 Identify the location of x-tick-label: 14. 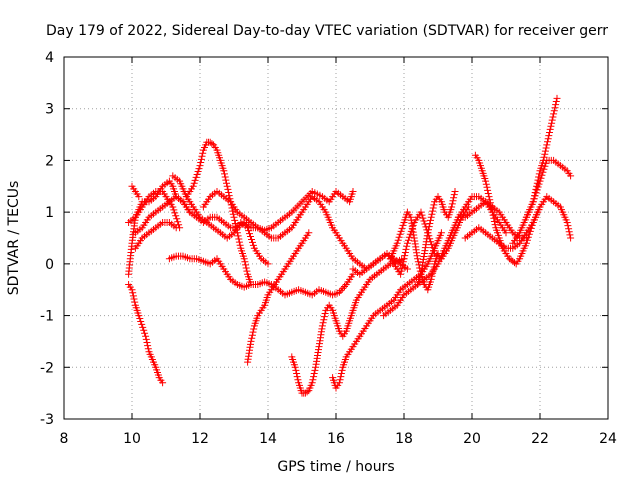
(268, 439).